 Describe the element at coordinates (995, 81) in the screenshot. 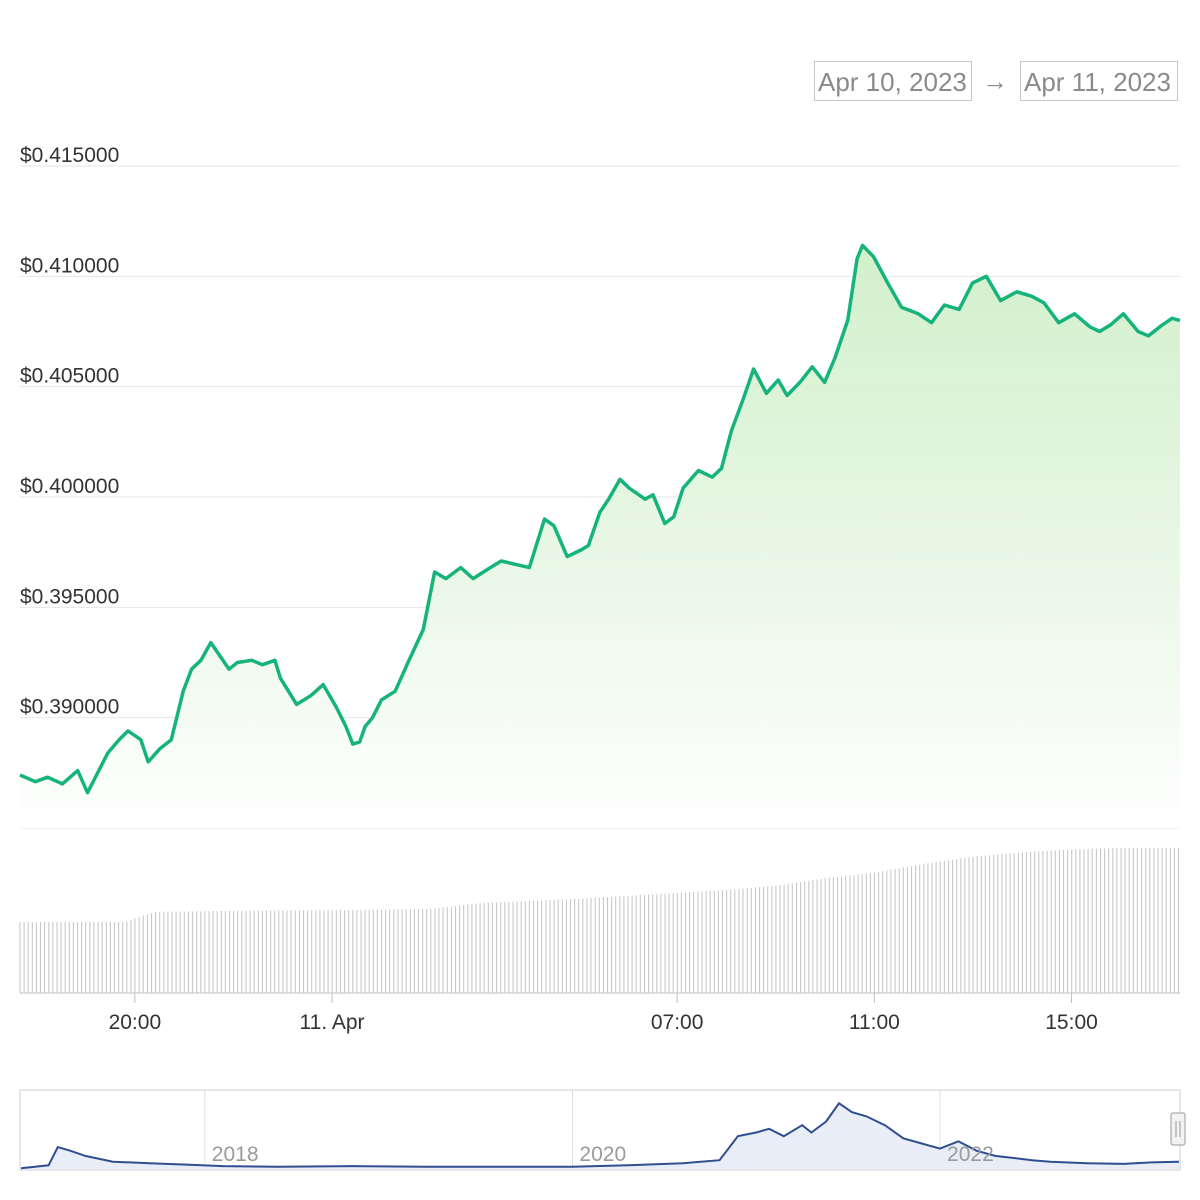

I see `range-arrow: →` at that location.